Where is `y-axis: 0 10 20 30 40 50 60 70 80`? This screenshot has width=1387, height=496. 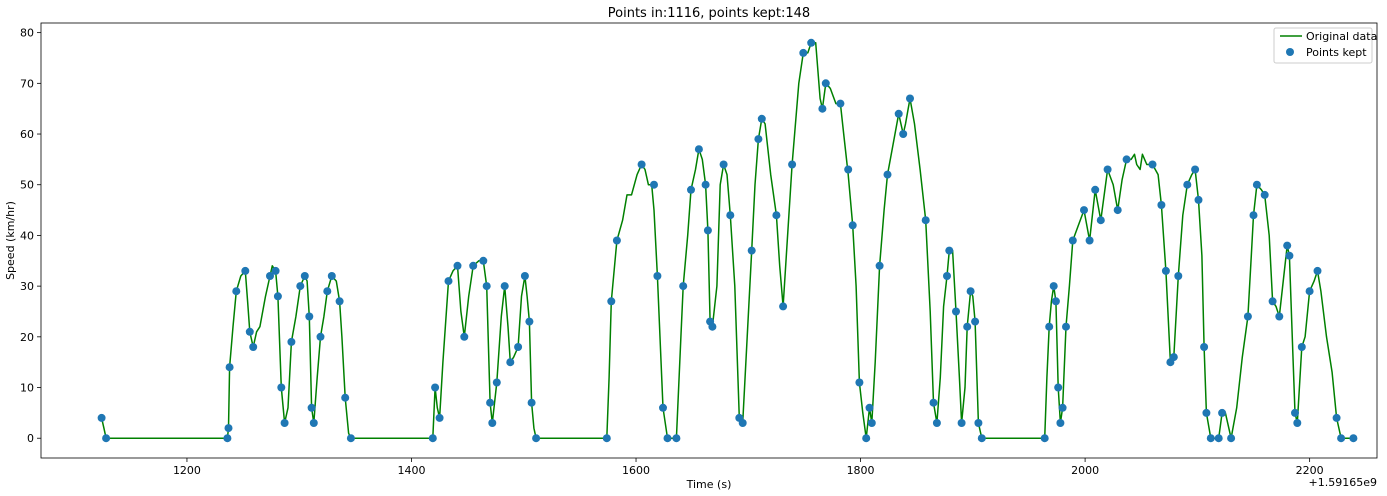
y-axis: 0 10 20 30 40 50 60 70 80 is located at coordinates (30, 236).